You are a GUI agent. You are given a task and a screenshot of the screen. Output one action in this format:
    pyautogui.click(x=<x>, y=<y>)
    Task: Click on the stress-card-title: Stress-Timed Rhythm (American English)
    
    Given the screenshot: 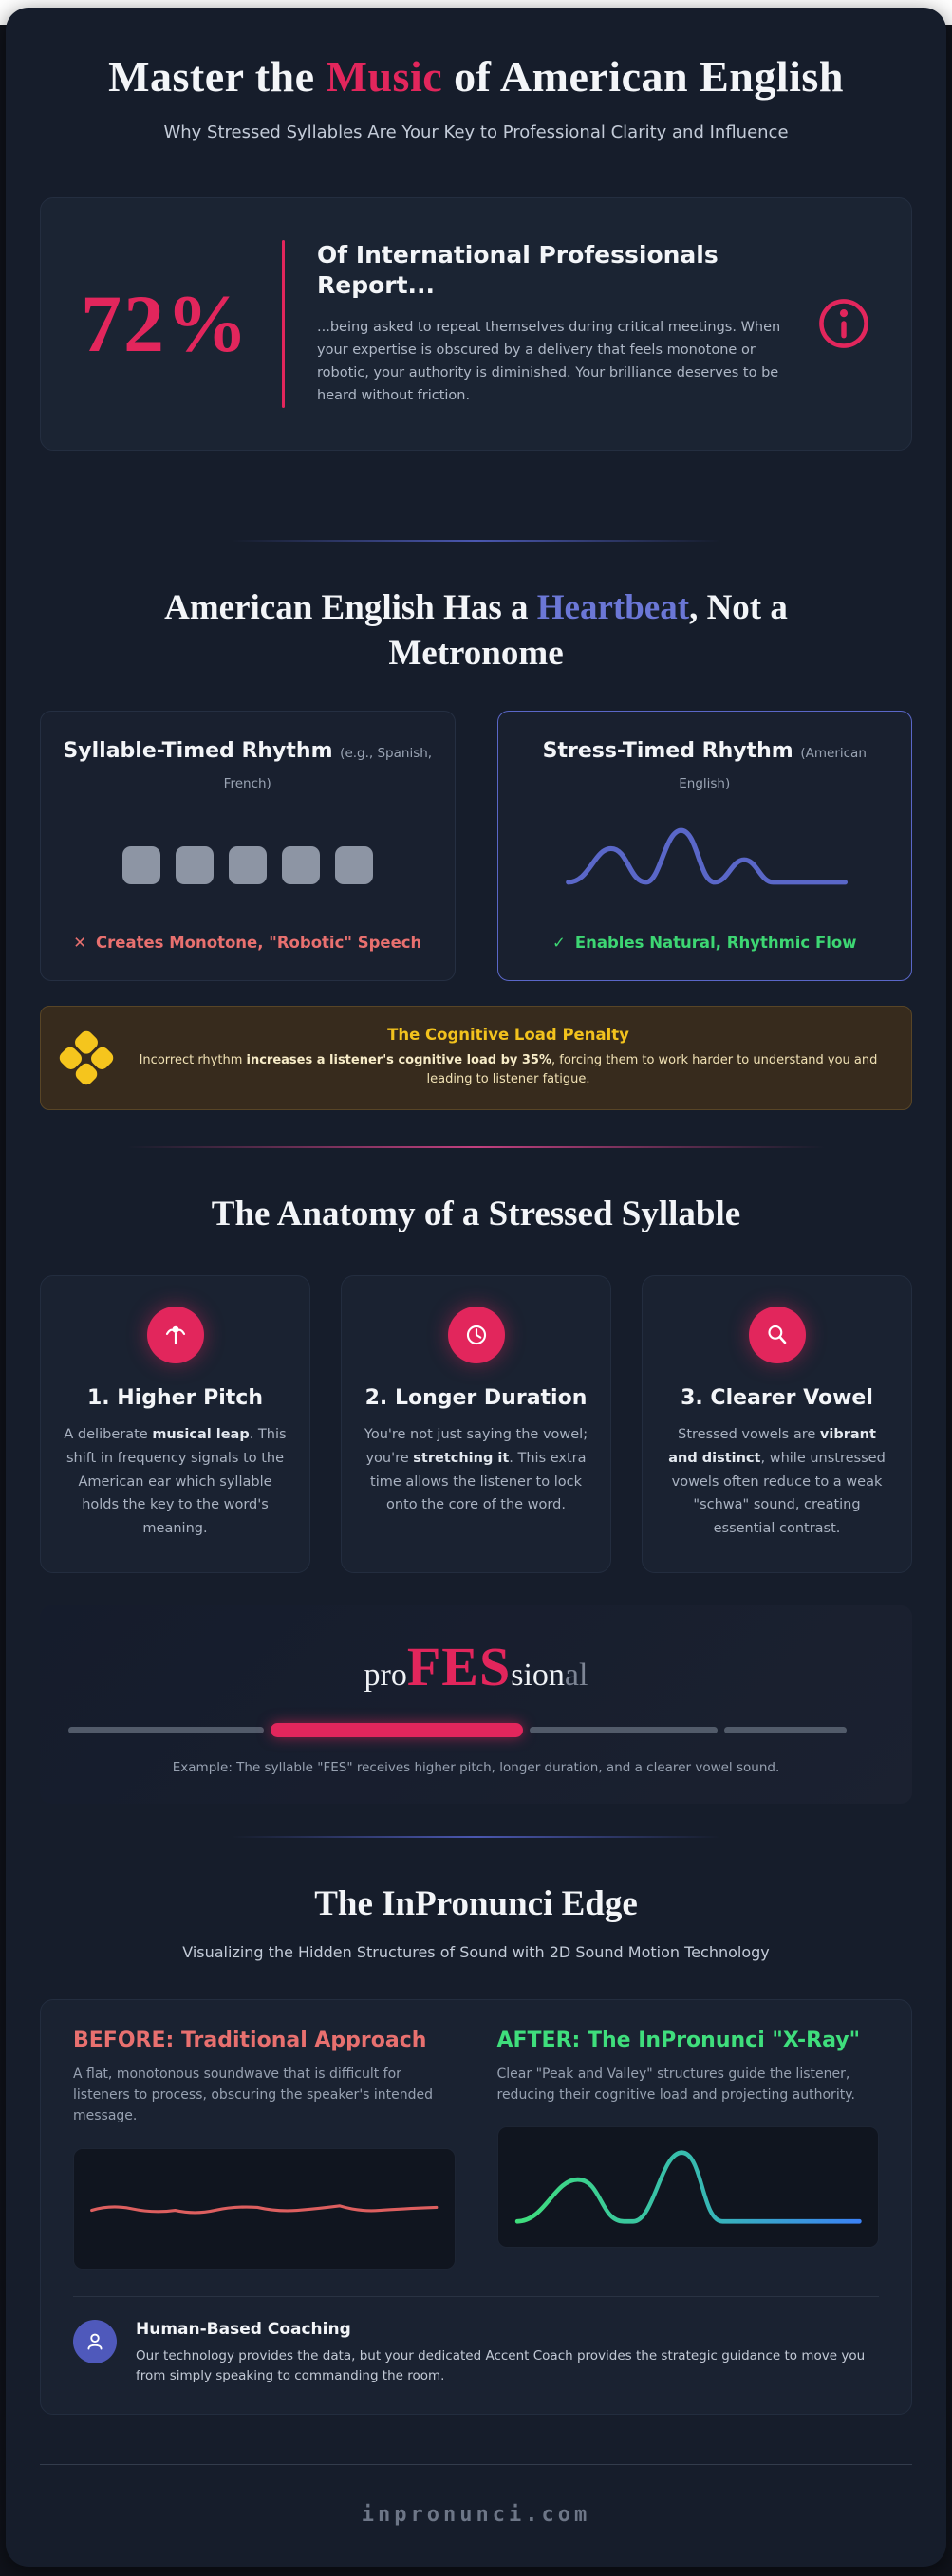 What is the action you would take?
    pyautogui.click(x=705, y=766)
    